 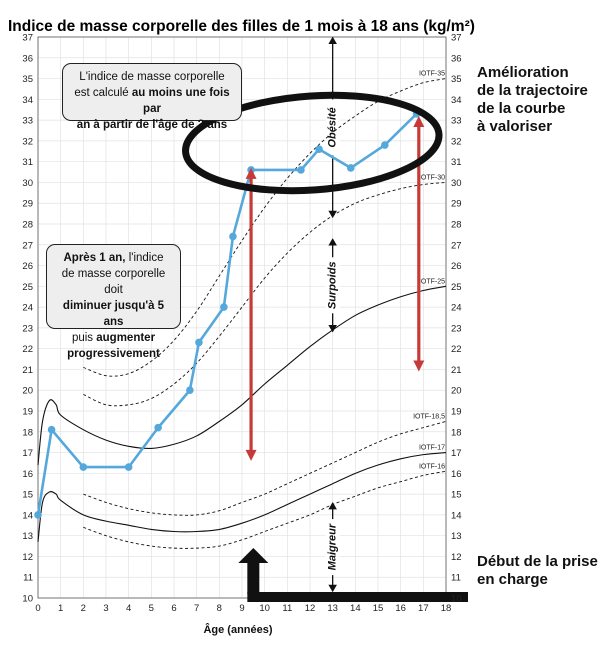 What do you see at coordinates (27, 412) in the screenshot?
I see `y-tick-label-left: 19` at bounding box center [27, 412].